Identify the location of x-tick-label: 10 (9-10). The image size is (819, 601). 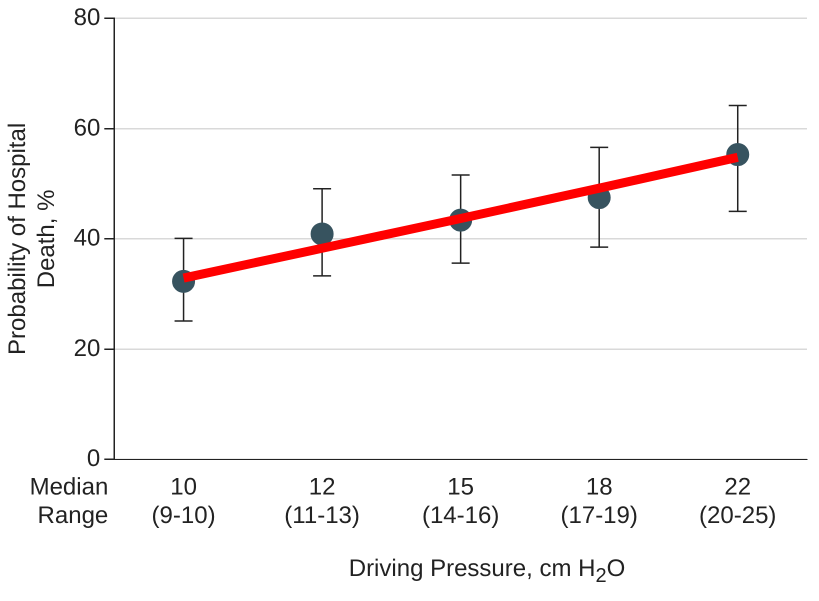
(184, 501).